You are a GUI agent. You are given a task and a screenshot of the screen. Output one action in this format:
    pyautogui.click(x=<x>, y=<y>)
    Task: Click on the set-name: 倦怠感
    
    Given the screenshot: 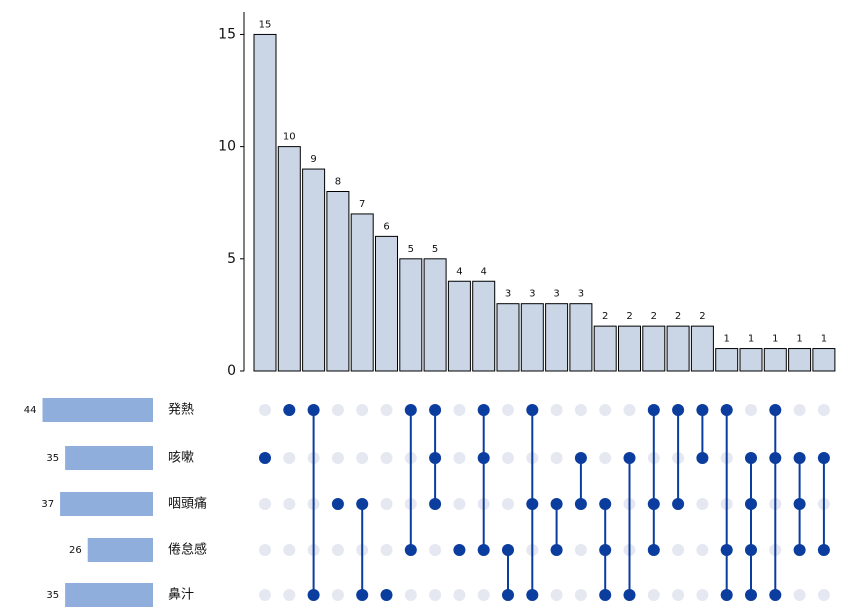 What is the action you would take?
    pyautogui.click(x=187, y=550)
    